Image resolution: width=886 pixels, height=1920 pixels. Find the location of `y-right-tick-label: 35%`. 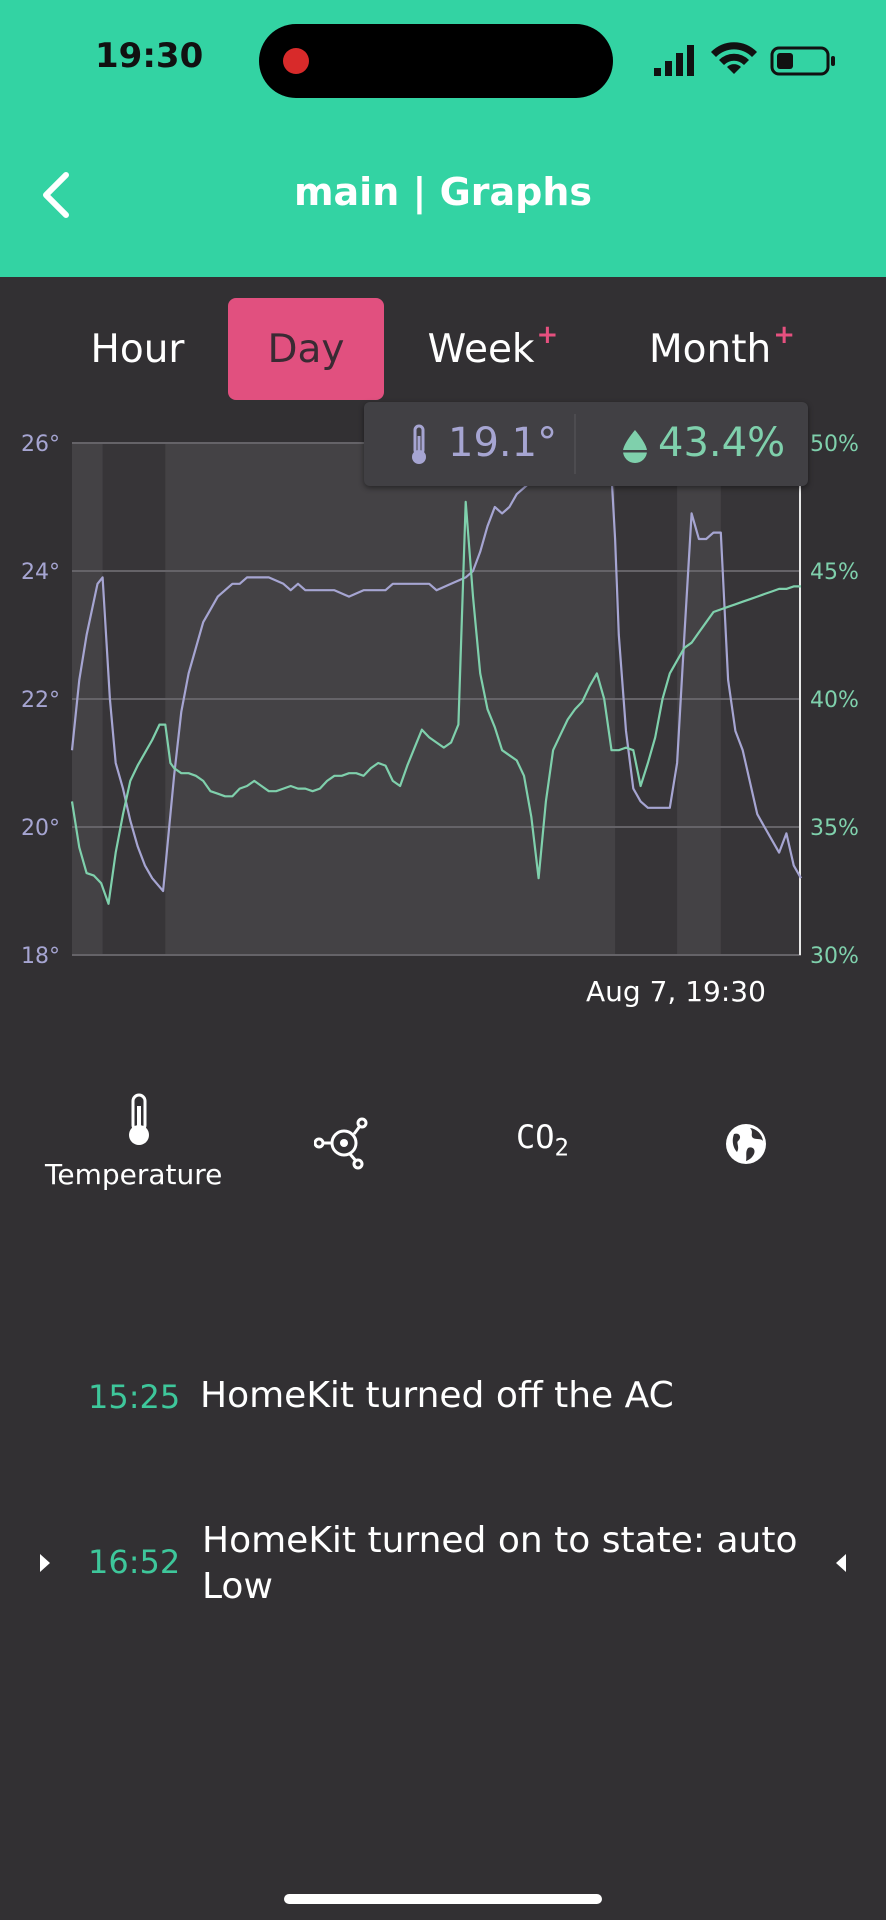

y-right-tick-label: 35% is located at coordinates (834, 828).